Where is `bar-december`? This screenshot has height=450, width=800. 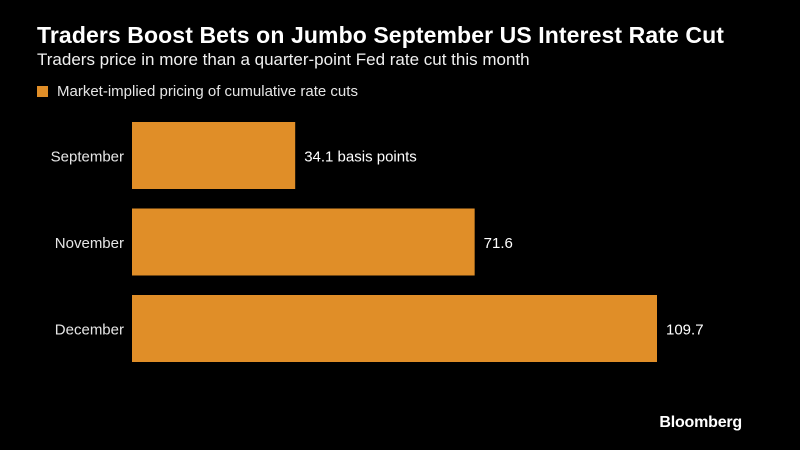
bar-december is located at coordinates (394, 328).